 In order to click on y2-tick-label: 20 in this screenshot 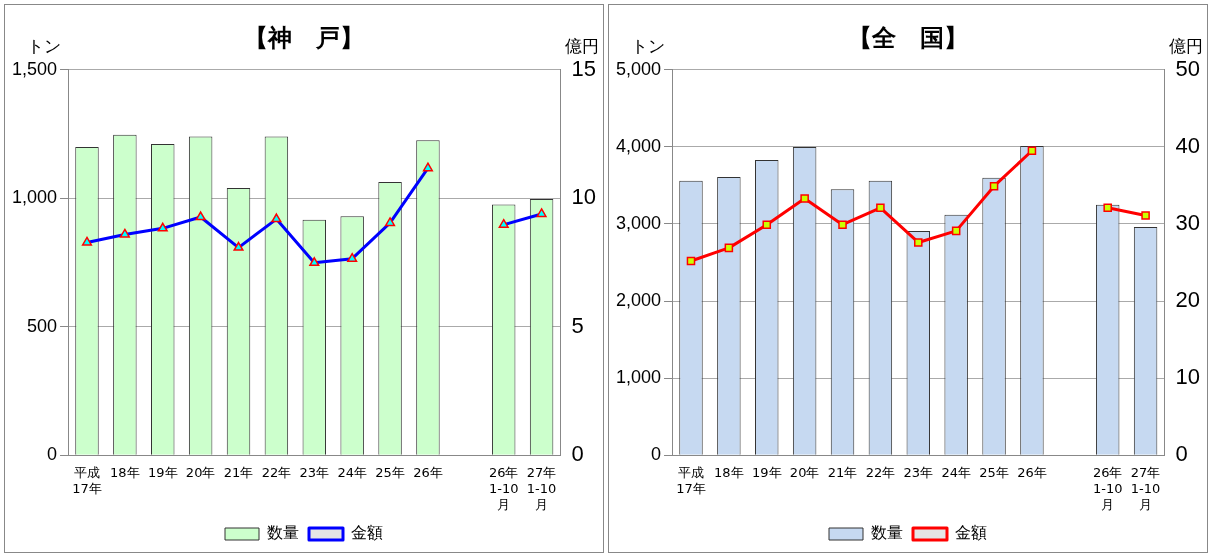, I will do `click(1188, 300)`.